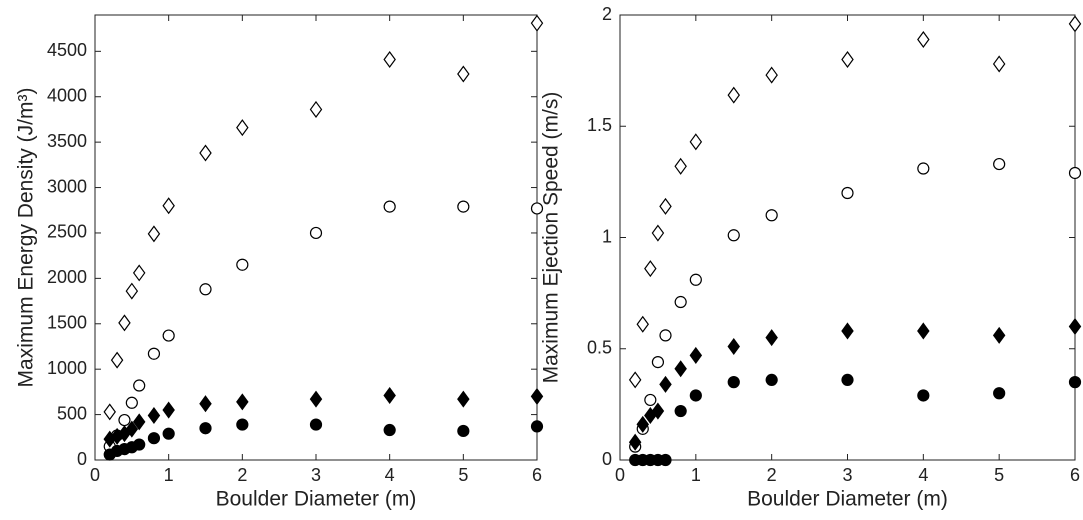 This screenshot has width=1083, height=520. I want to click on y-tick-label: 3500, so click(67, 141).